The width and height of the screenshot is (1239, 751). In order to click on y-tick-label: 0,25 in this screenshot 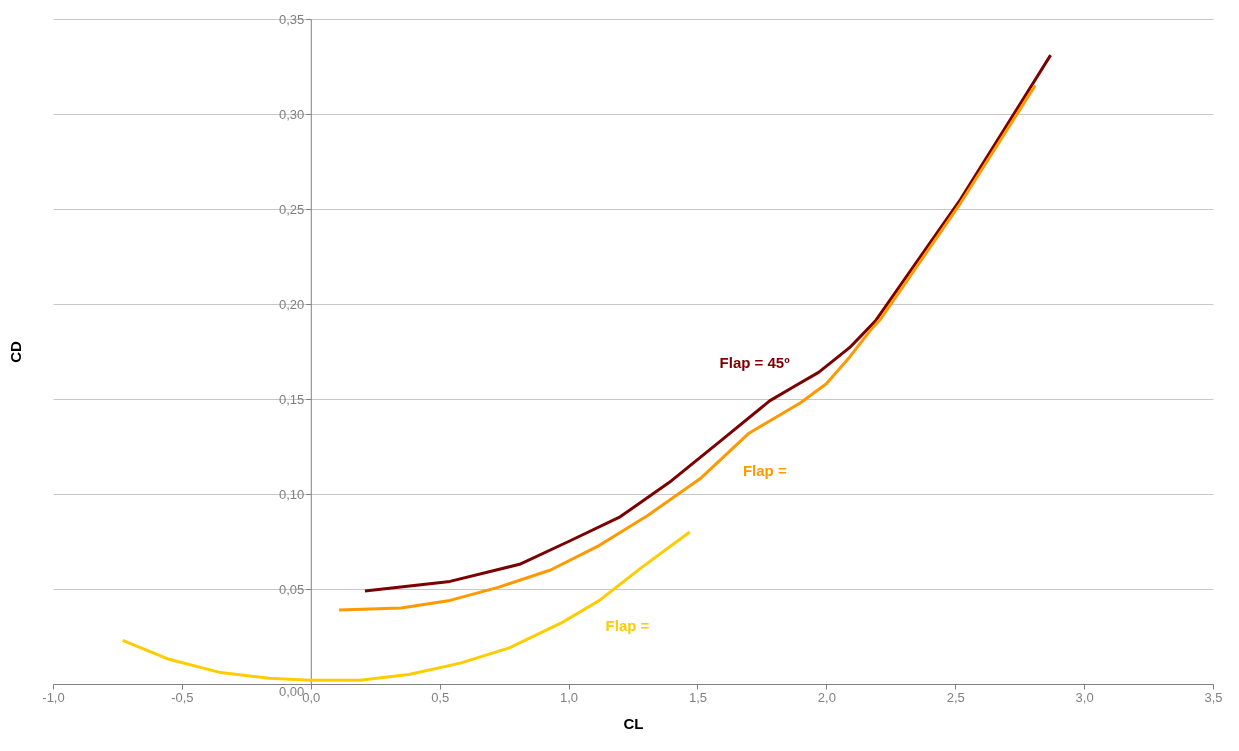, I will do `click(291, 209)`.